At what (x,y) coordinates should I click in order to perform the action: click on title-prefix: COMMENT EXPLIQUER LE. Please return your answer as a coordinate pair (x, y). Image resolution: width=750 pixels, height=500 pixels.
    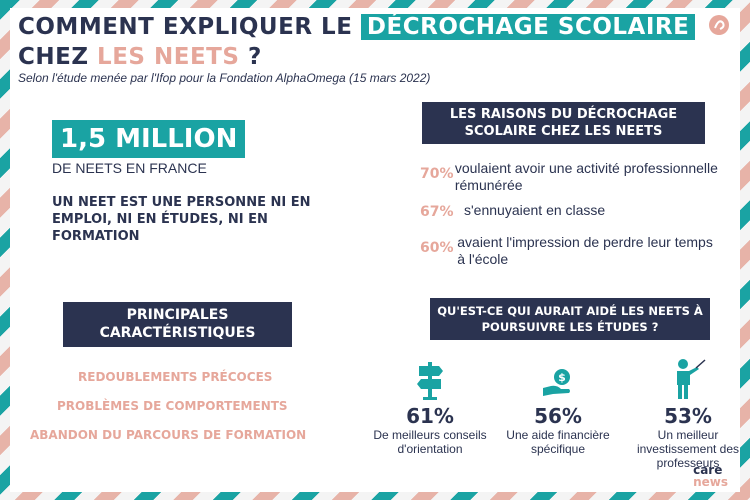
    Looking at the image, I should click on (185, 27).